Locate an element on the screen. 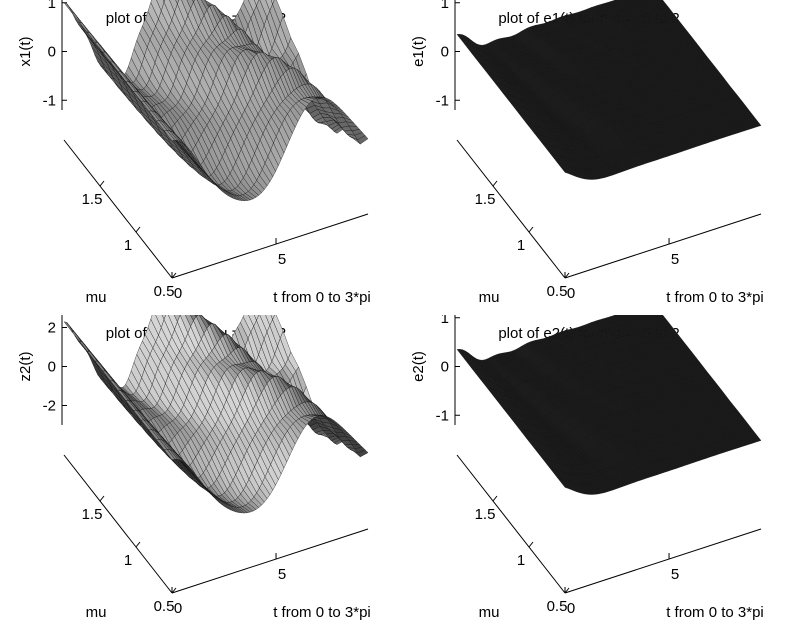 The width and height of the screenshot is (786, 630). z-axis-label: e2(t) is located at coordinates (418, 366).